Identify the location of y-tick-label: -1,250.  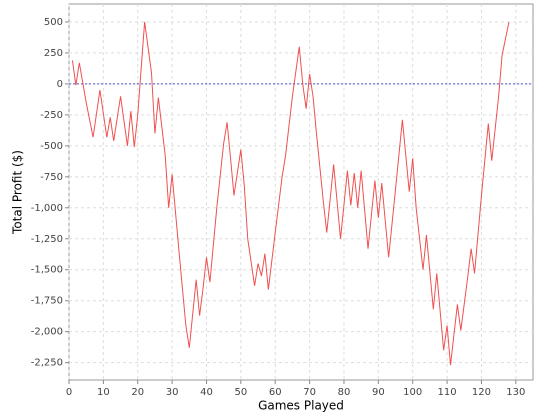
(47, 239).